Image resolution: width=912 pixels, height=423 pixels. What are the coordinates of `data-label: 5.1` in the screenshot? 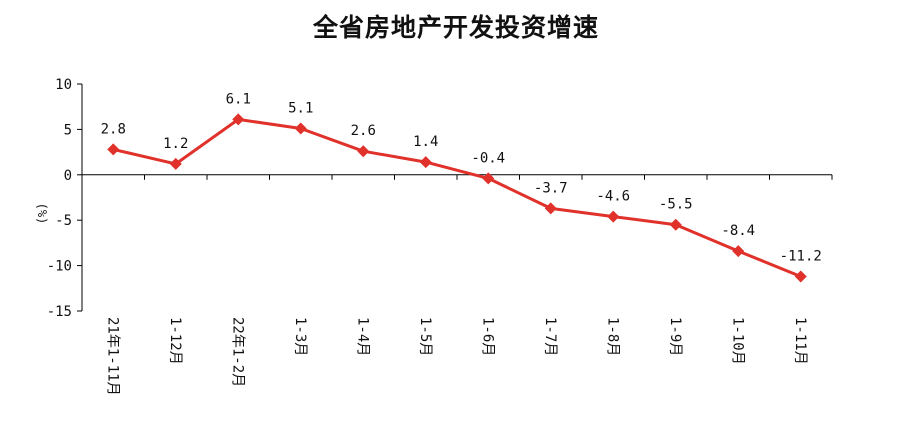 It's located at (300, 108).